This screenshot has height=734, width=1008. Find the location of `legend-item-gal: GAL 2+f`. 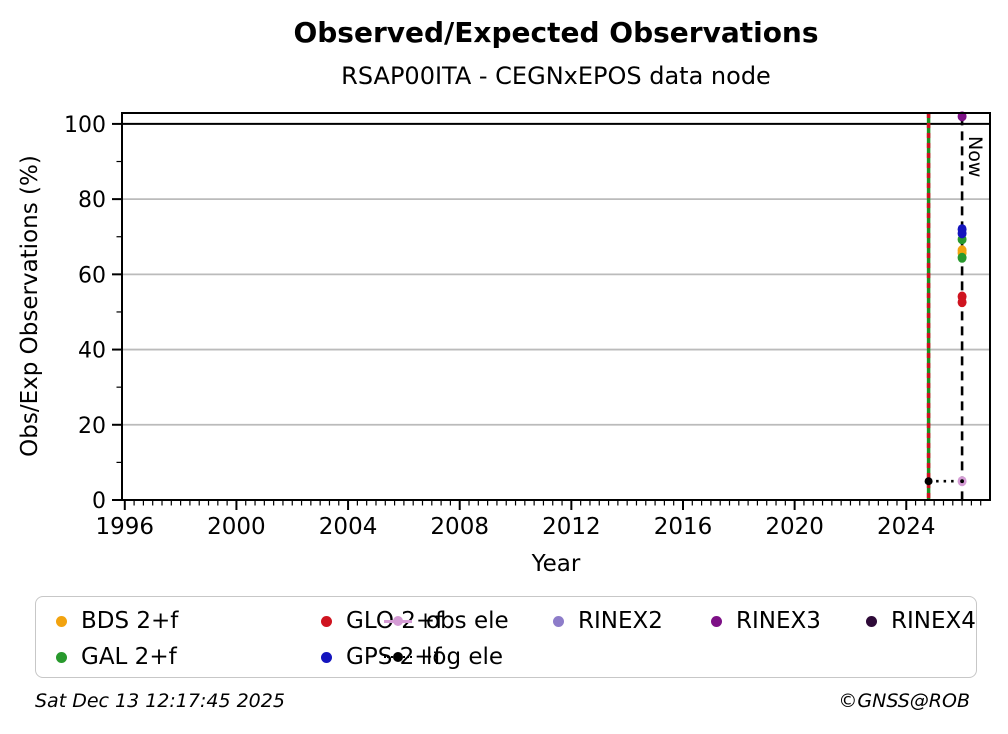

legend-item-gal: GAL 2+f is located at coordinates (116, 657).